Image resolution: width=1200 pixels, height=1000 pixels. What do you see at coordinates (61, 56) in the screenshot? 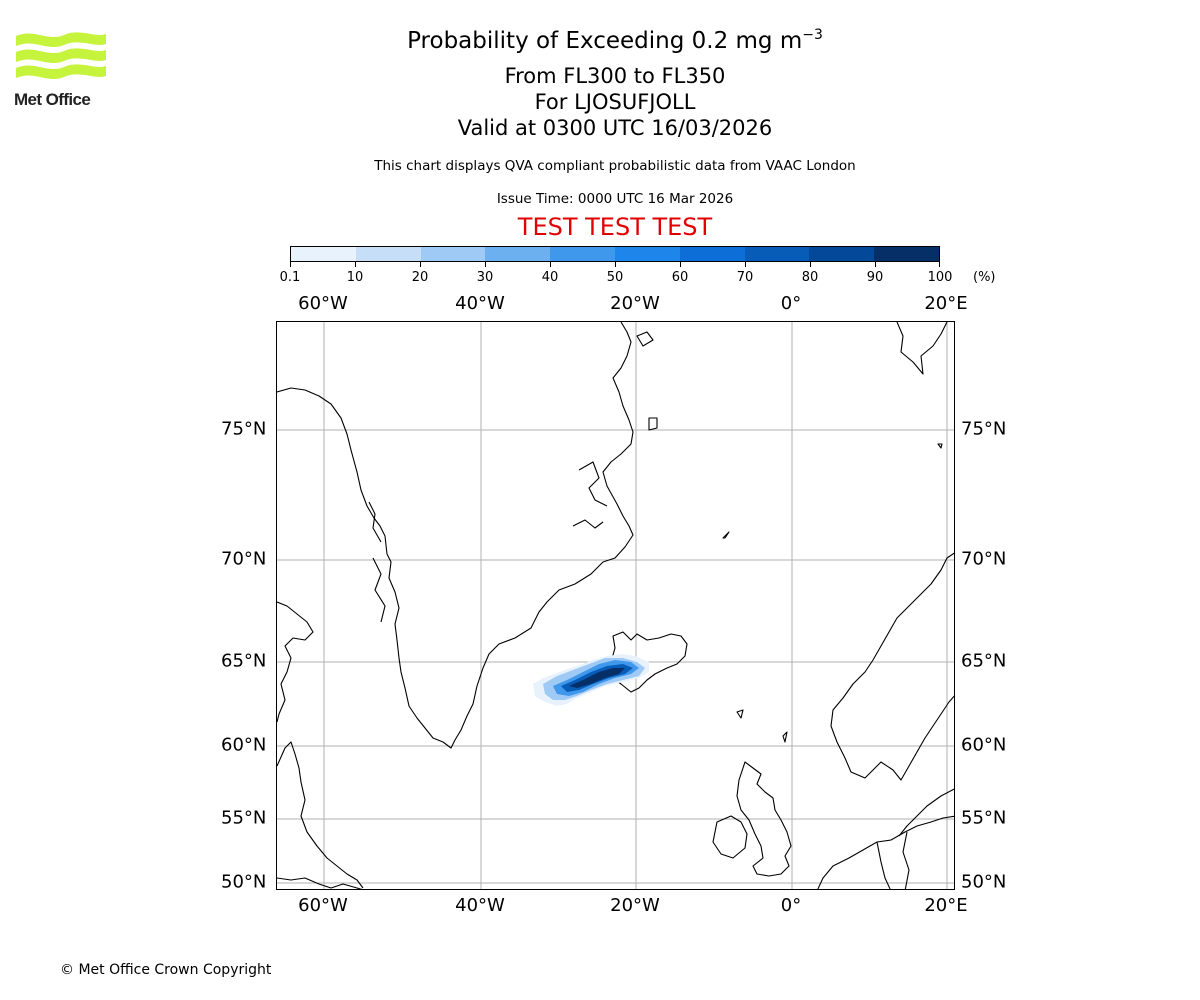
I see `met-office-logo-icon` at bounding box center [61, 56].